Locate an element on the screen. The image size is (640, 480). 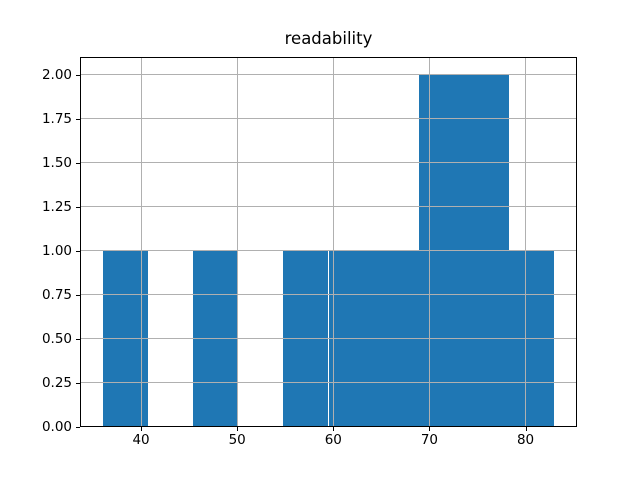
y-tick-label: 0.75 is located at coordinates (56, 294).